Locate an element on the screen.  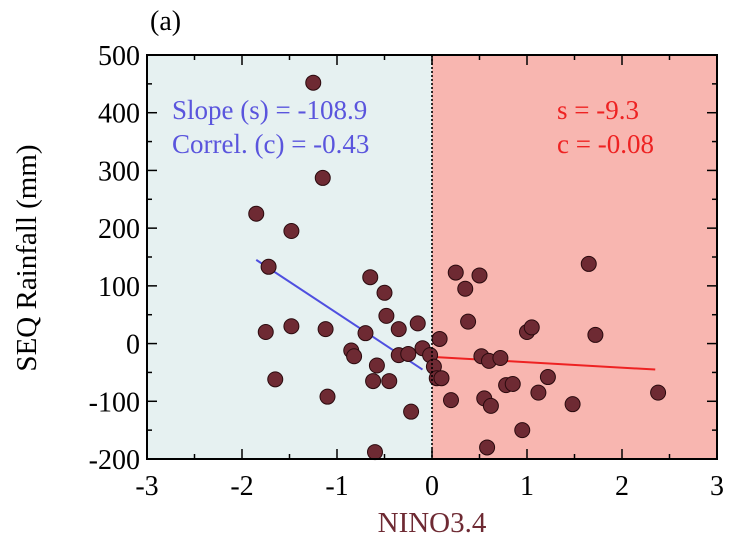
positive-fit-line is located at coordinates (543, 363).